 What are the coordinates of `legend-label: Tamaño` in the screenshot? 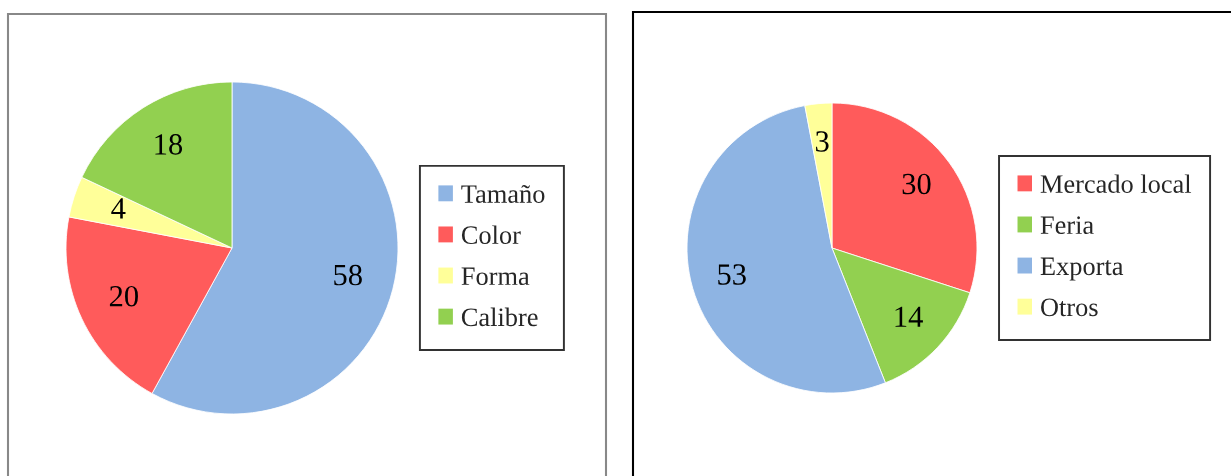 It's located at (503, 193).